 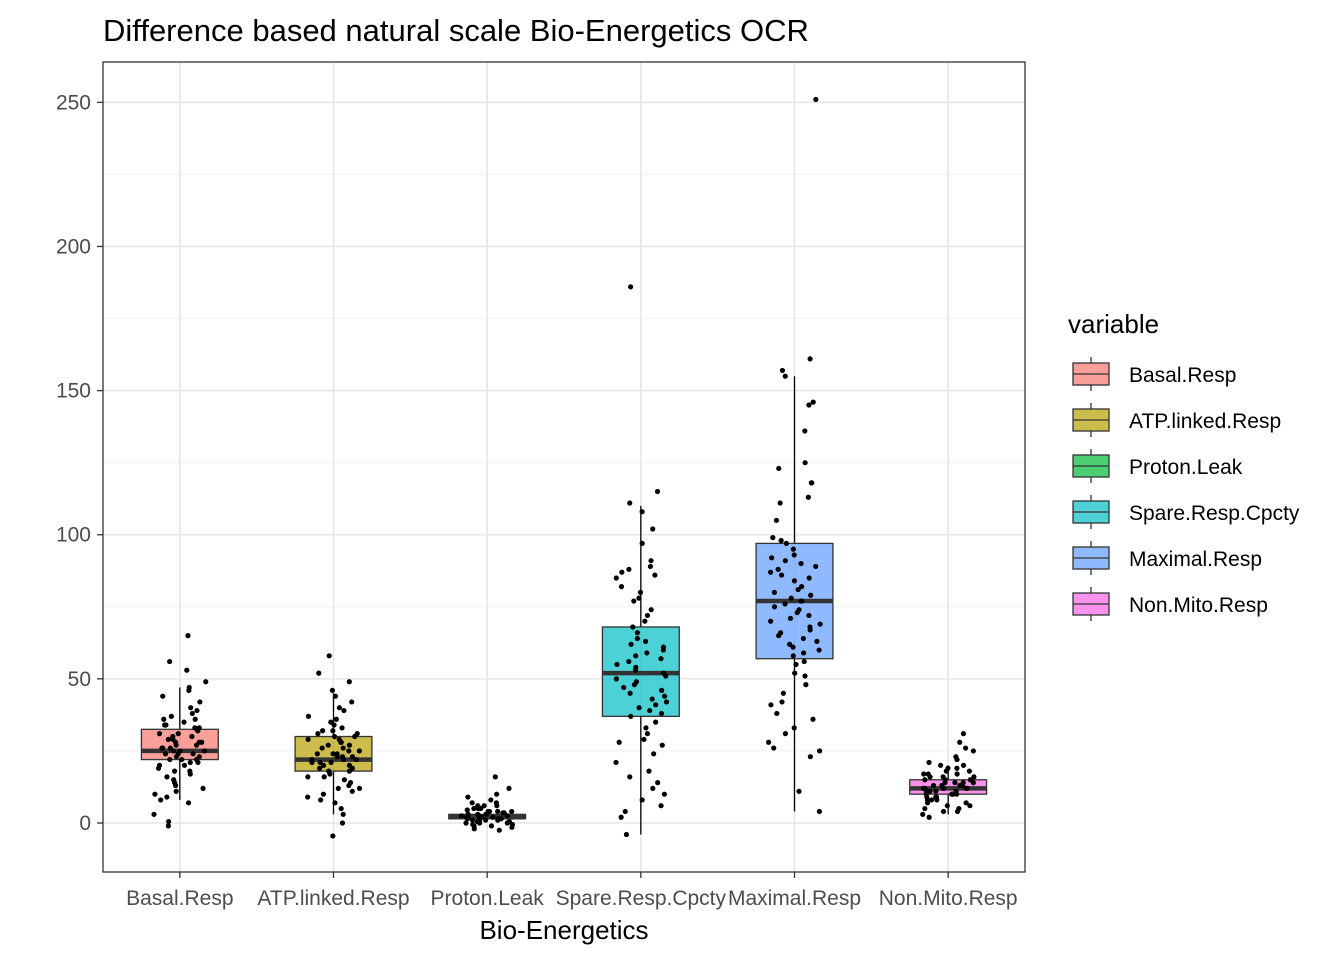 What do you see at coordinates (1205, 421) in the screenshot?
I see `legend-label: ATP.linked.Resp` at bounding box center [1205, 421].